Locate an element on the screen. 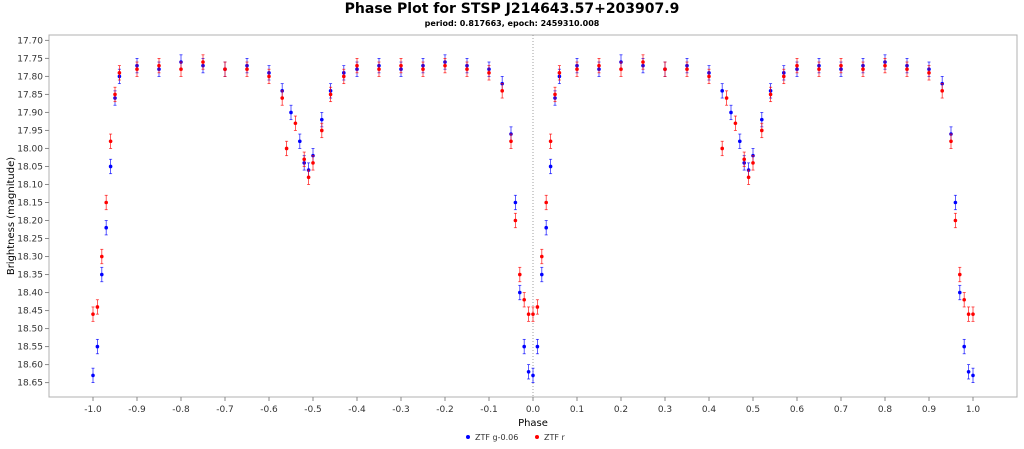 The height and width of the screenshot is (449, 1024). y-tick-label: 18.30 is located at coordinates (30, 258).